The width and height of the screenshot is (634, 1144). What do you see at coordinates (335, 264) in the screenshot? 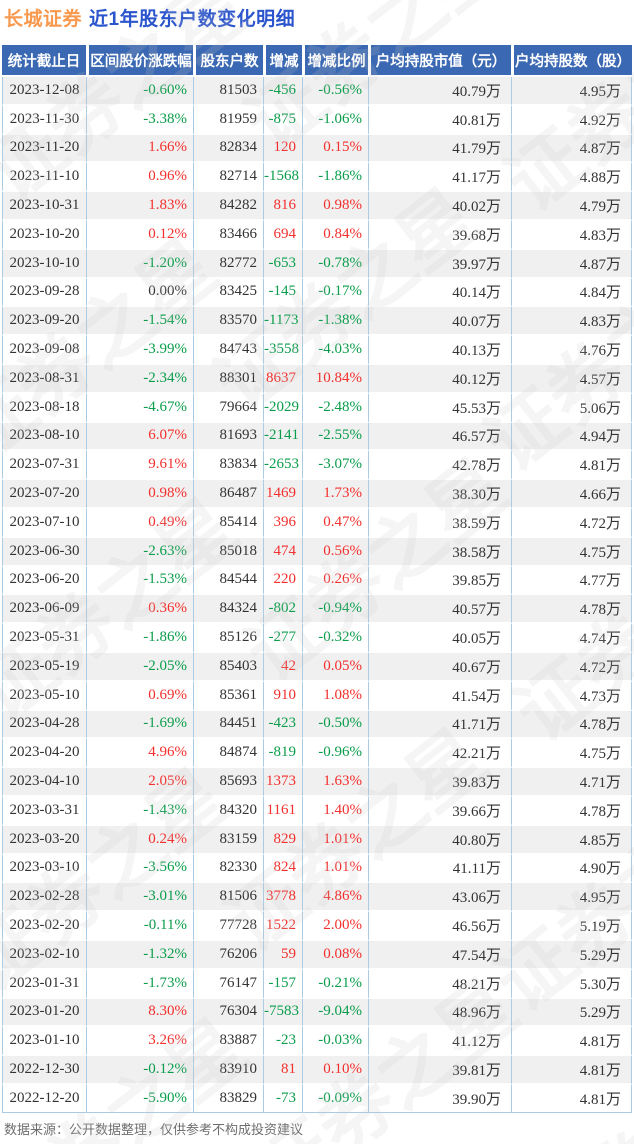
I see `cell-delta-ratio: -0.78%` at bounding box center [335, 264].